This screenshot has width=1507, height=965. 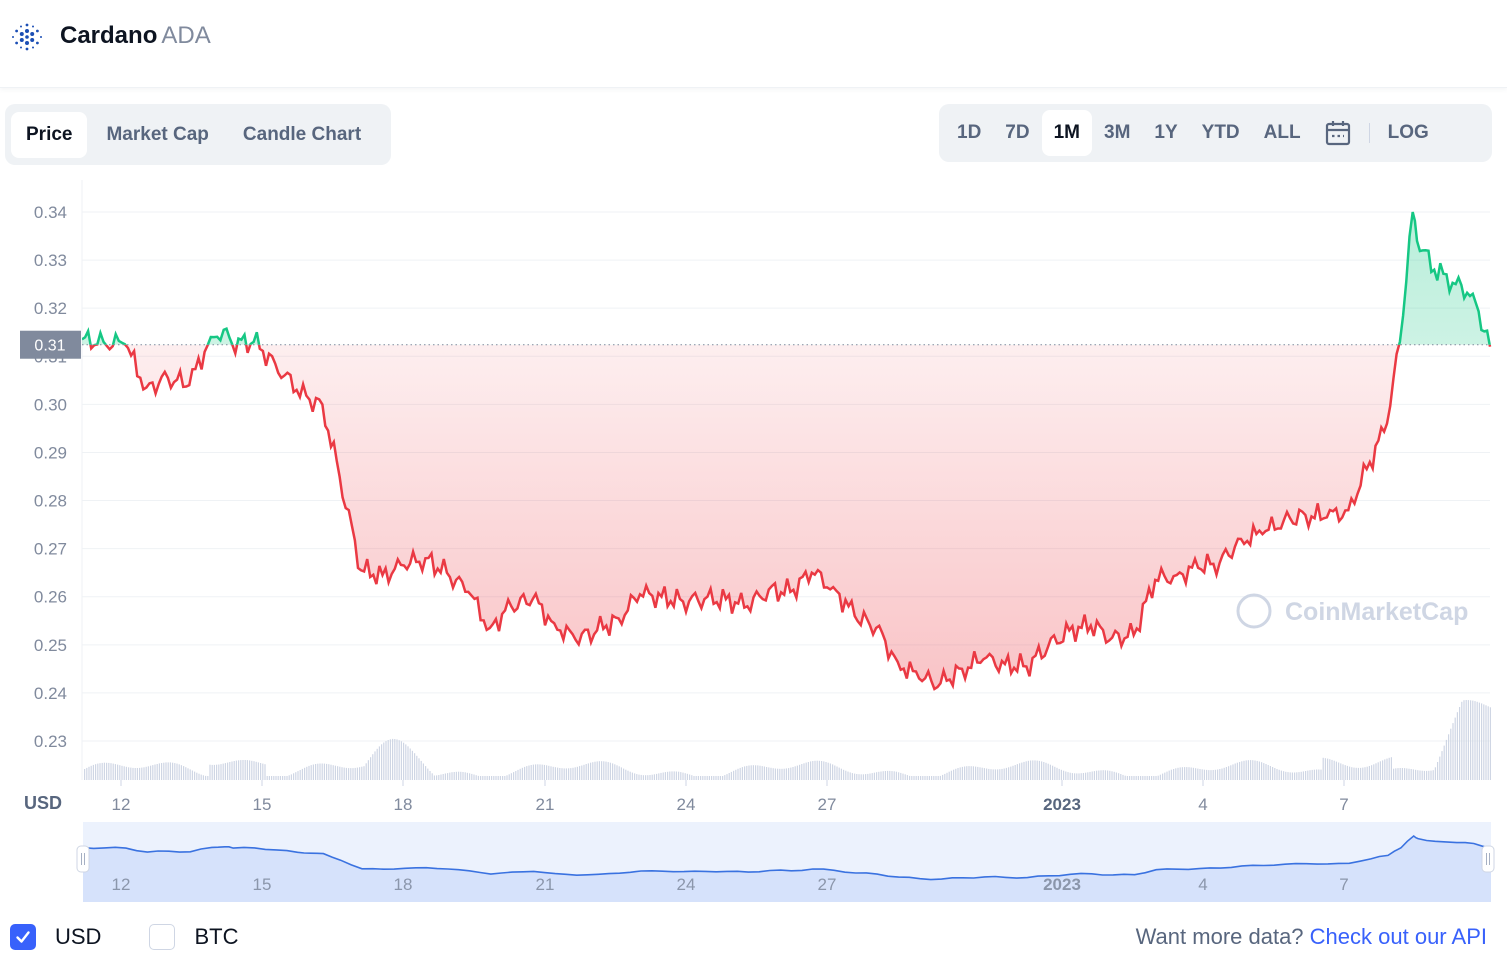 What do you see at coordinates (157, 134) in the screenshot?
I see `tab-market-cap: Market Cap` at bounding box center [157, 134].